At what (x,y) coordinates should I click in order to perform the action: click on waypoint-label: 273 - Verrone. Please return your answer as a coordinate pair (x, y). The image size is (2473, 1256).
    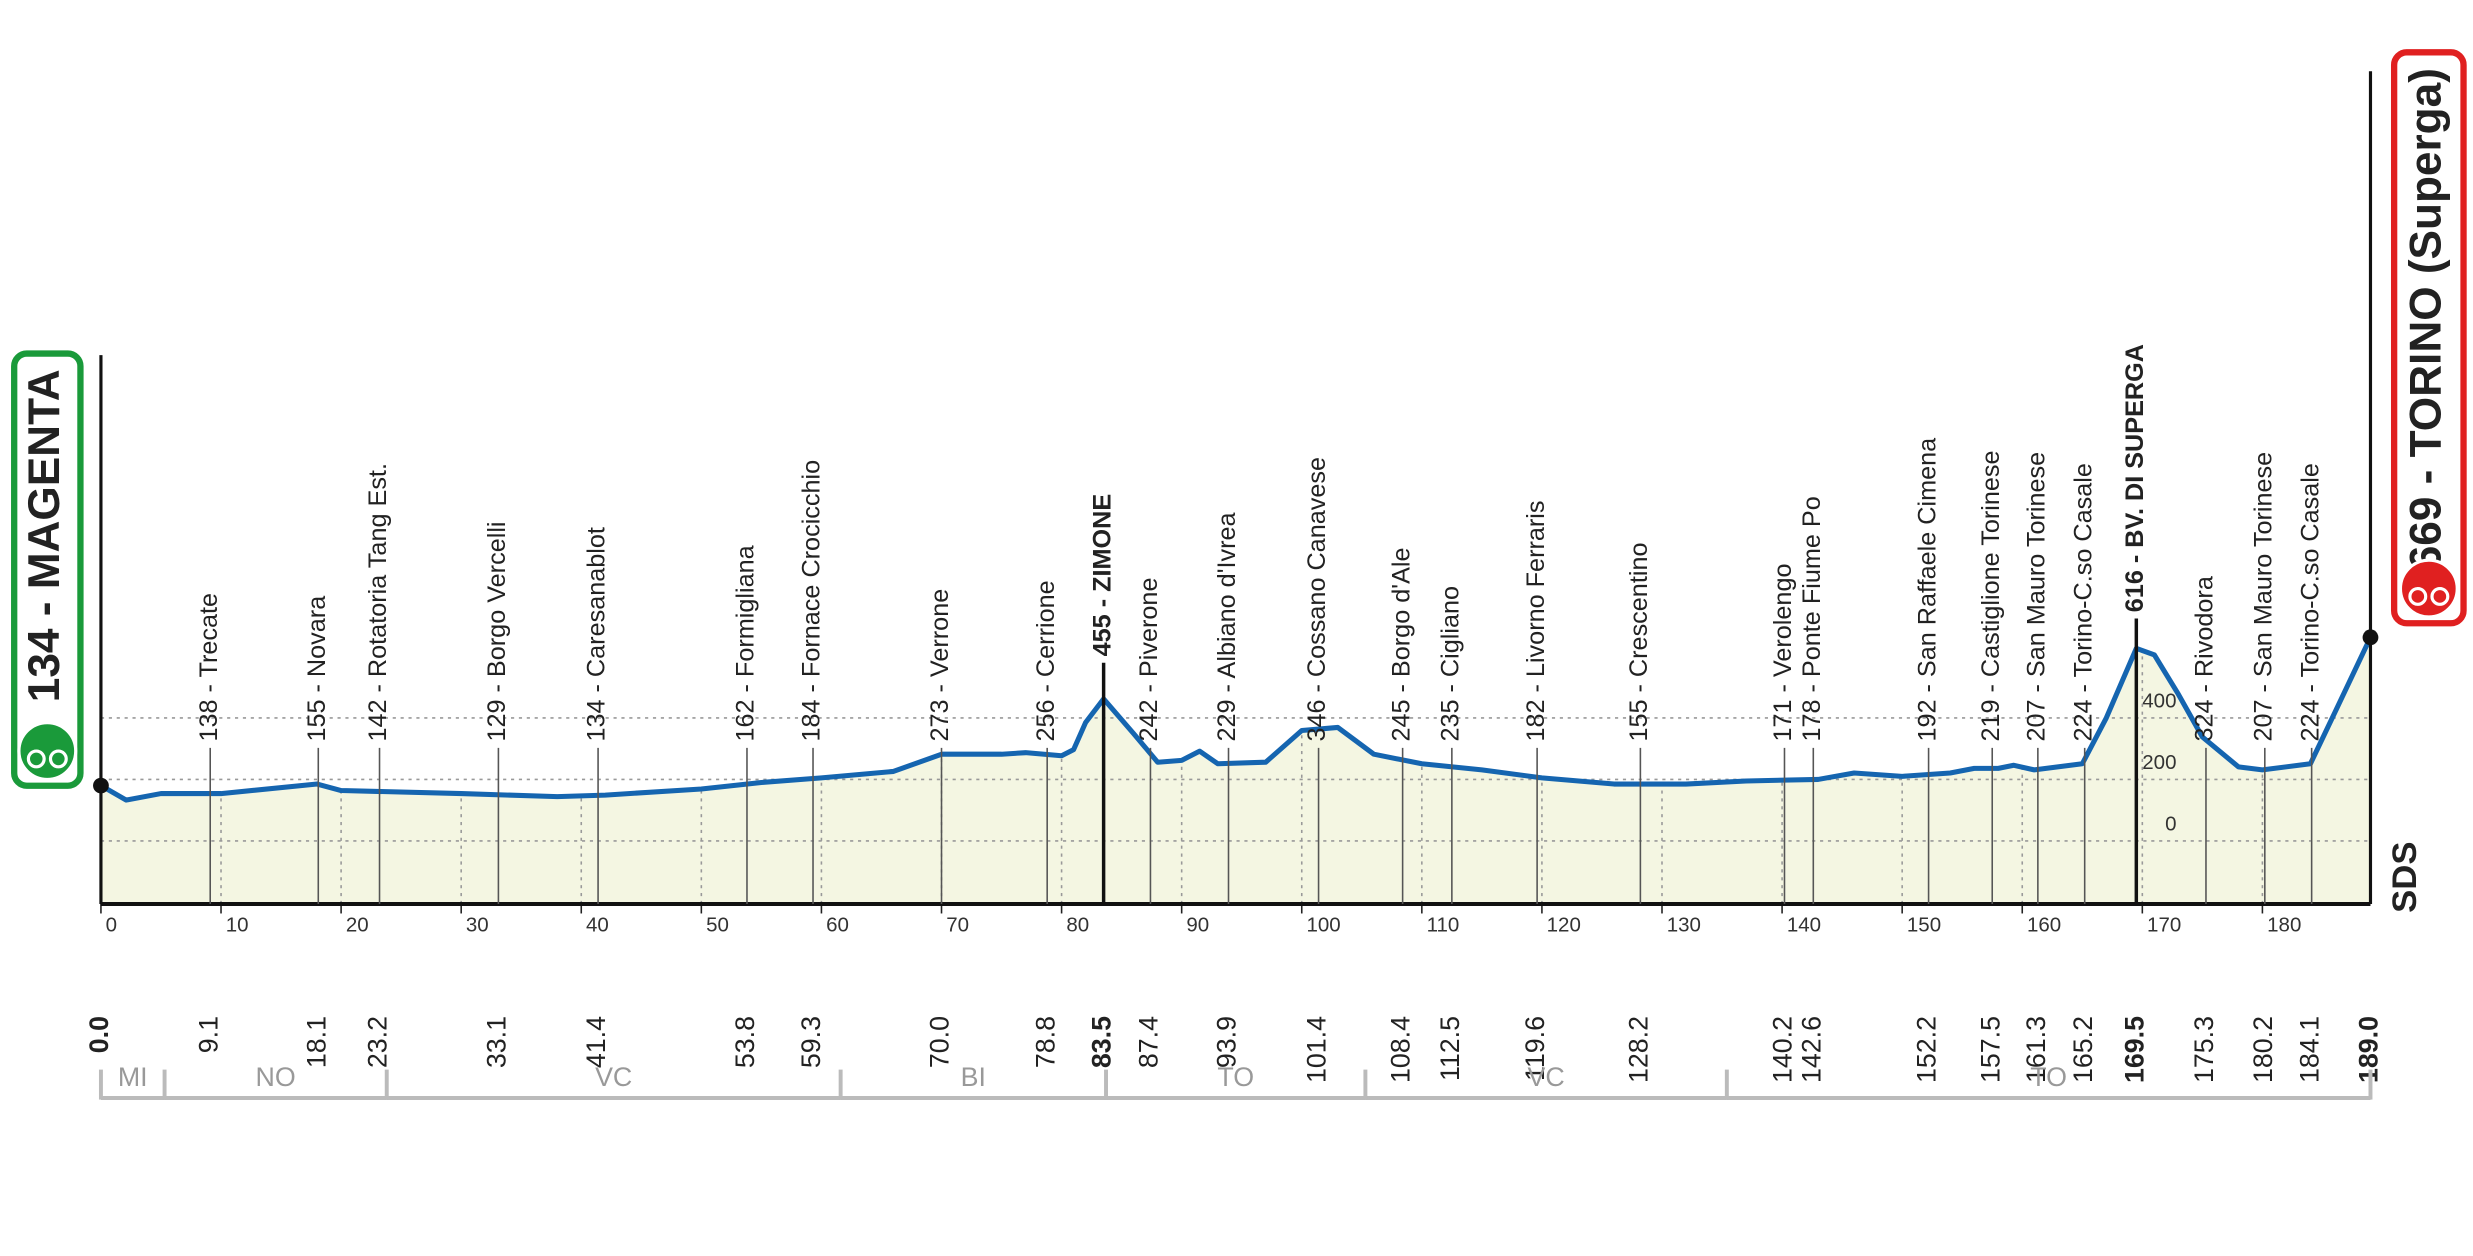
    Looking at the image, I should click on (940, 665).